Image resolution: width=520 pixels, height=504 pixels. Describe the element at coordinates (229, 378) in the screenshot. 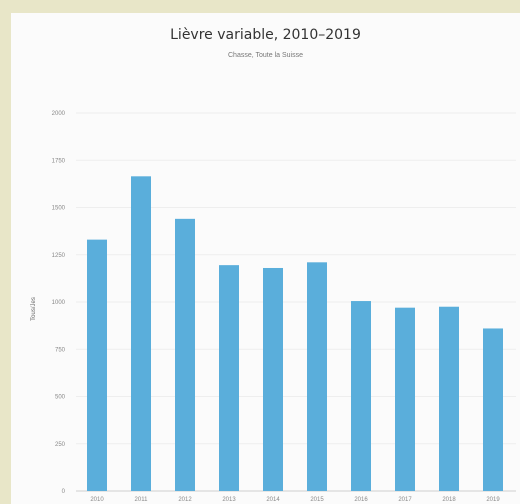

I see `bar-2013` at that location.